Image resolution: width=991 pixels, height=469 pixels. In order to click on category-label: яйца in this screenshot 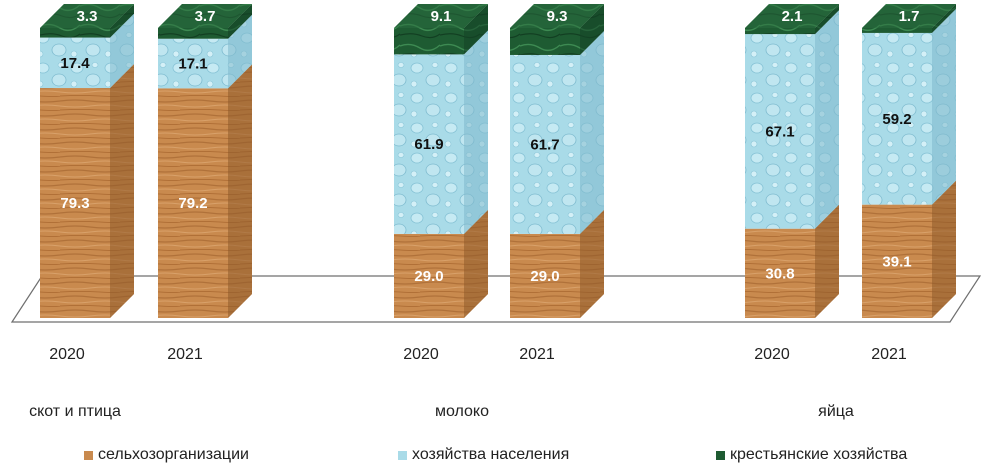, I will do `click(836, 411)`.